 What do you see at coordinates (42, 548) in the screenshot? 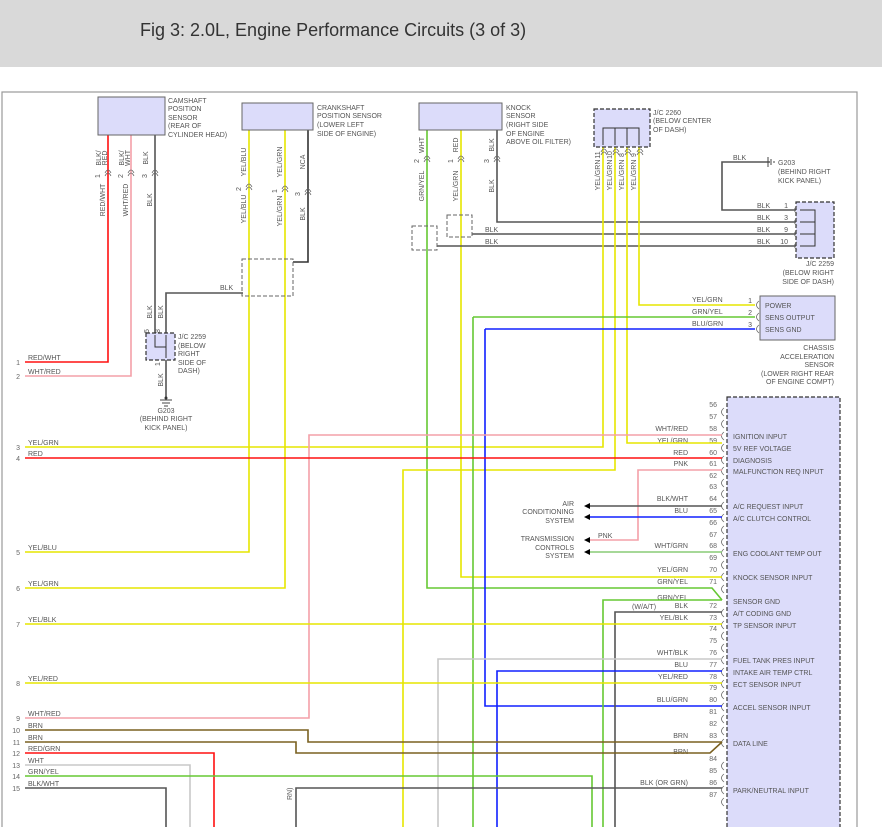
I see `row-wire-label: YEL/BLU` at bounding box center [42, 548].